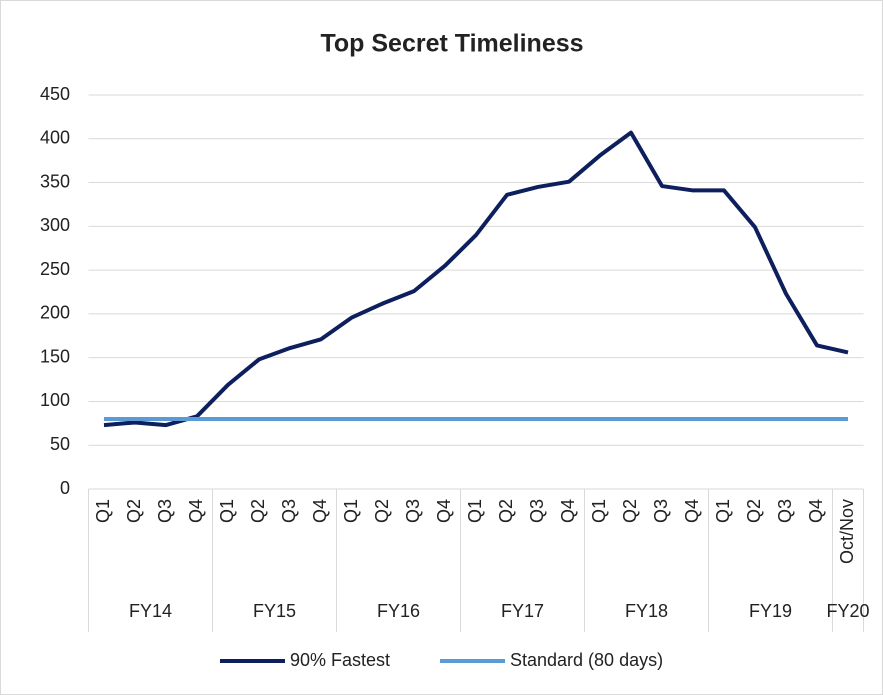 Image resolution: width=883 pixels, height=695 pixels. What do you see at coordinates (274, 611) in the screenshot?
I see `group-label: FY15` at bounding box center [274, 611].